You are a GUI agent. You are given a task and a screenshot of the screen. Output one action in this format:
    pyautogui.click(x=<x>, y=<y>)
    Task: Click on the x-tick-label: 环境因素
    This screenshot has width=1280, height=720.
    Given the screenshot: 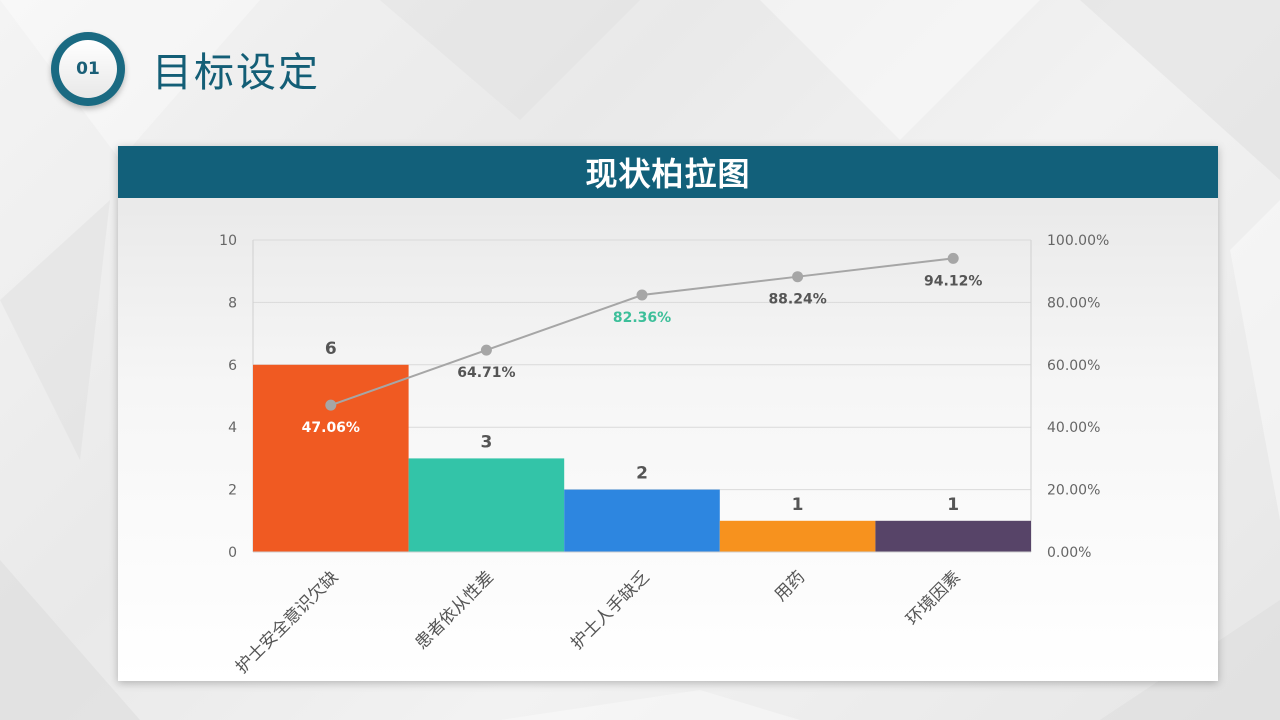 What is the action you would take?
    pyautogui.click(x=934, y=598)
    